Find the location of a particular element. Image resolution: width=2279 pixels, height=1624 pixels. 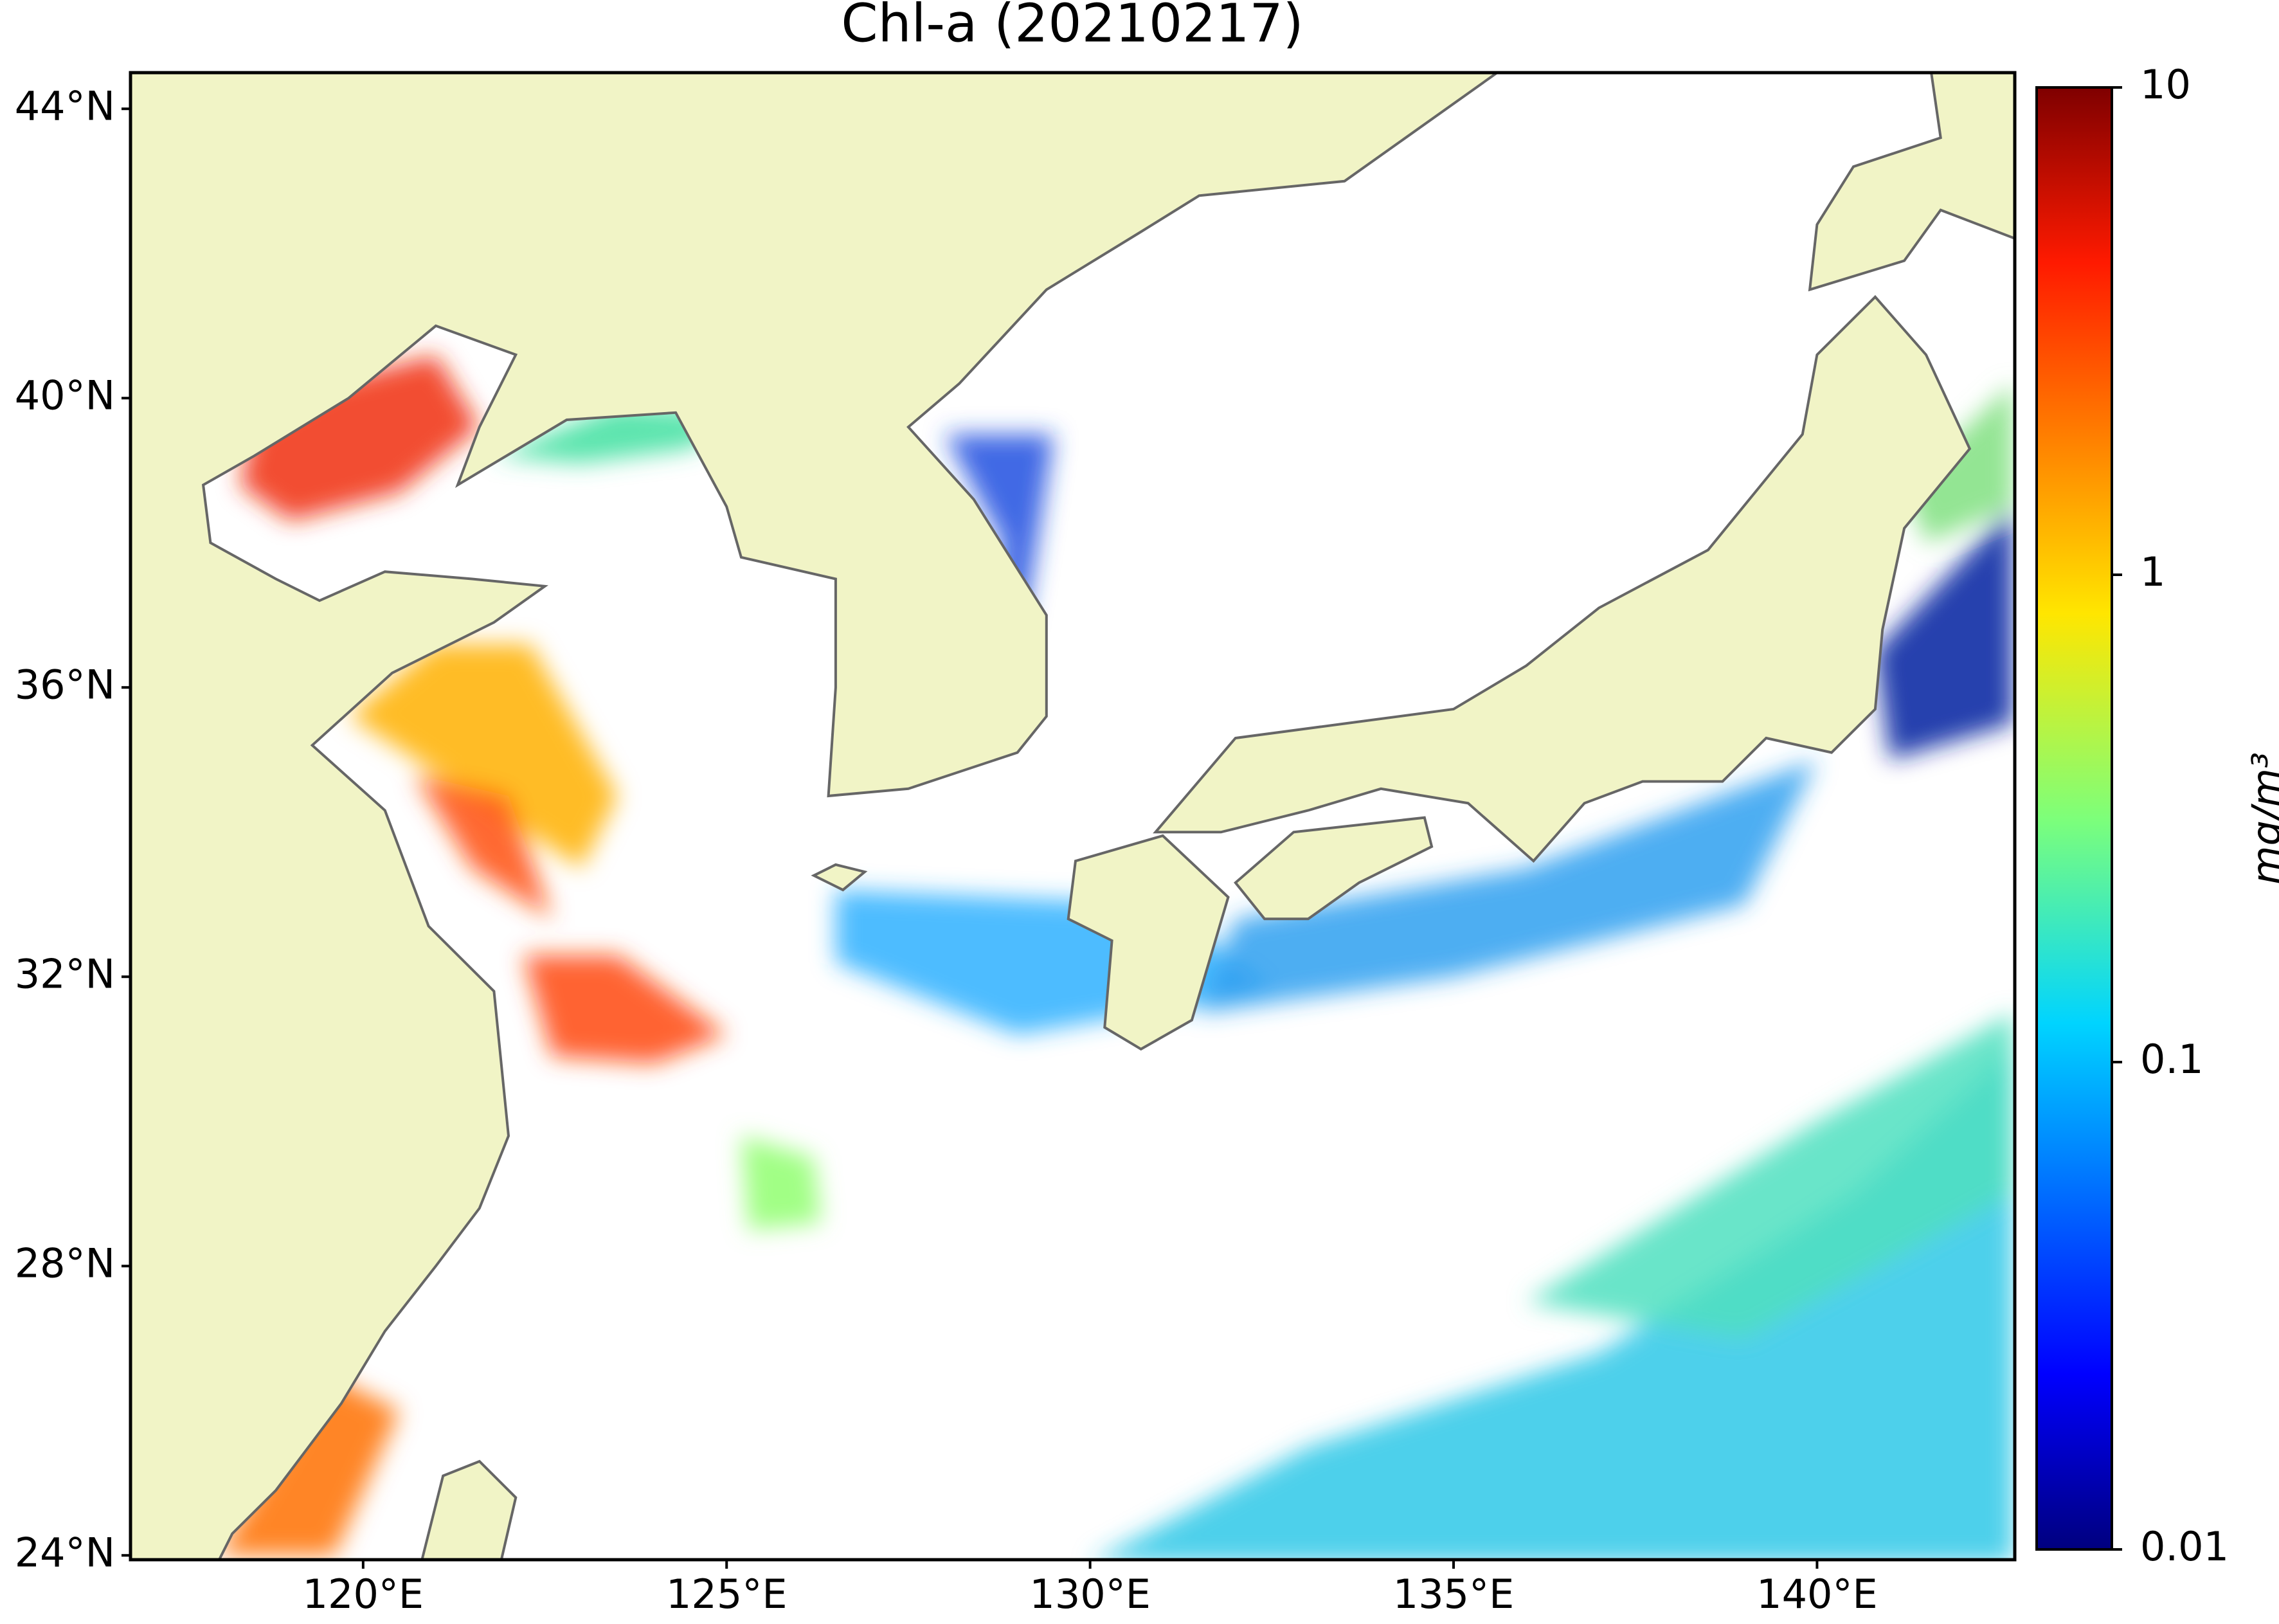

y-tick-label: 28°N is located at coordinates (65, 1263).